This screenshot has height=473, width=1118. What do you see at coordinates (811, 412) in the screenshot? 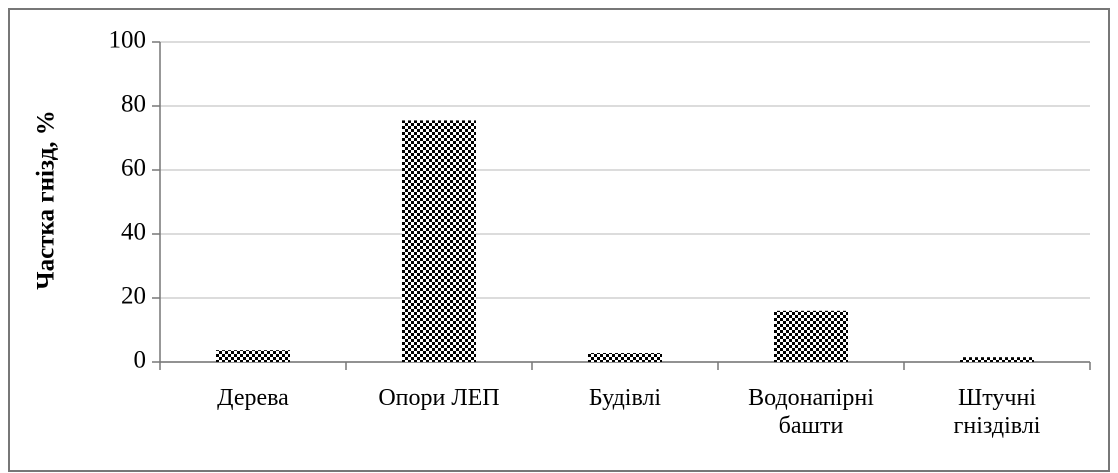
I see `x-tick-label: Водонапірні башти` at bounding box center [811, 412].